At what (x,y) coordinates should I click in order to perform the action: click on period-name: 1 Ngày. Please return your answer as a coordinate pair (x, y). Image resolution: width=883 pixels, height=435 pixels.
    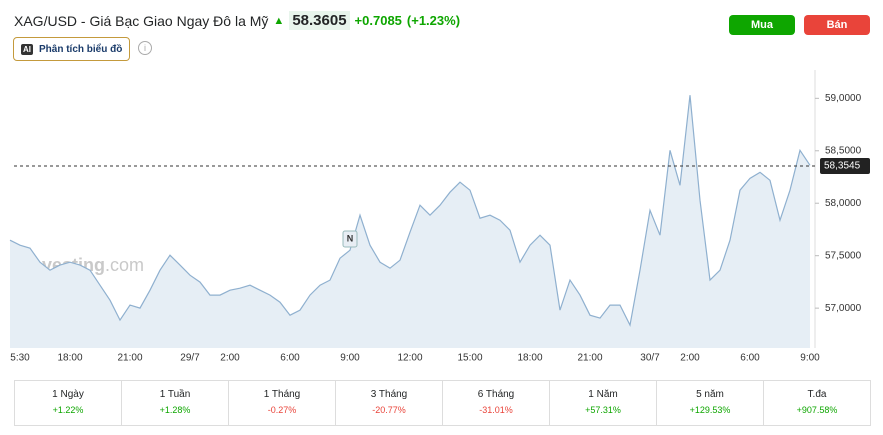
    Looking at the image, I should click on (68, 394).